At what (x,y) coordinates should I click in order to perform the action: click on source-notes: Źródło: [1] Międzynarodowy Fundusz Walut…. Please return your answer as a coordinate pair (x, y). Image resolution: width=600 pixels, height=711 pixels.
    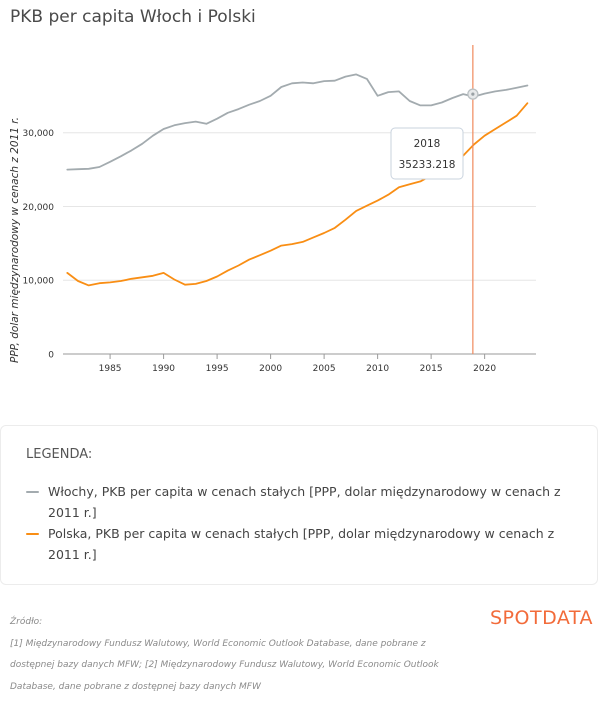
    Looking at the image, I should click on (235, 655).